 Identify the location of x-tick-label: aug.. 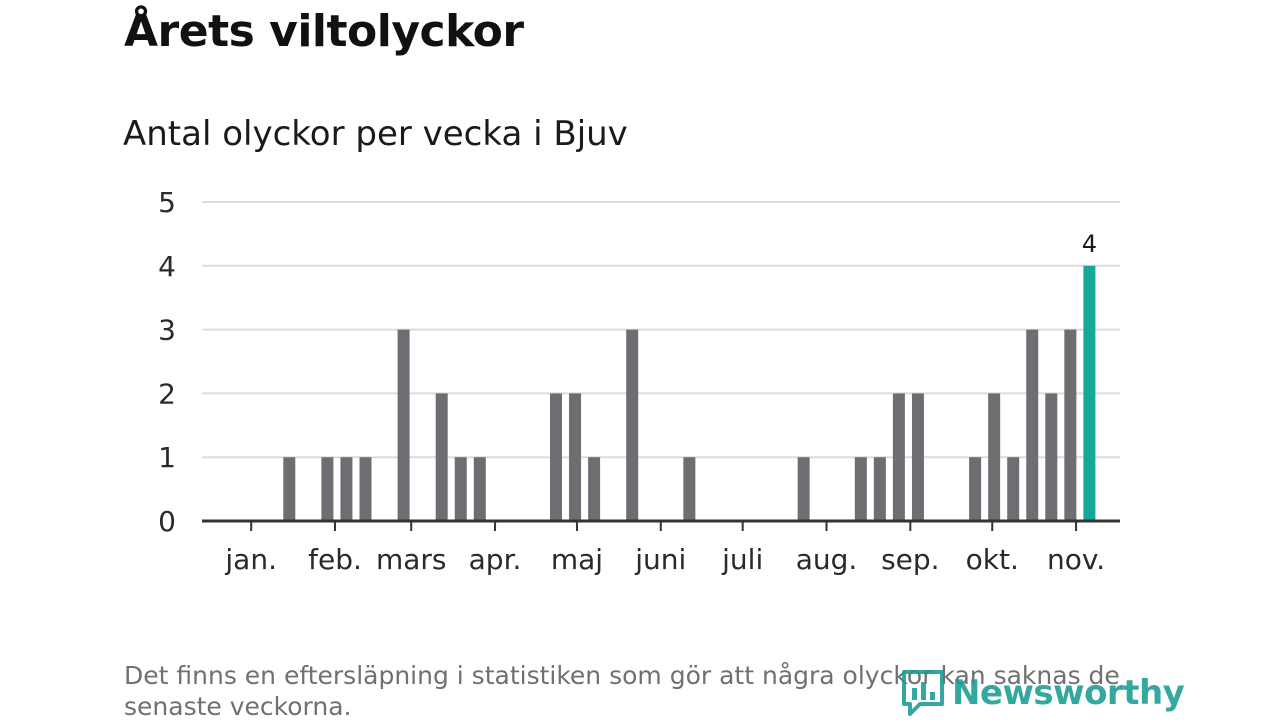
(827, 559).